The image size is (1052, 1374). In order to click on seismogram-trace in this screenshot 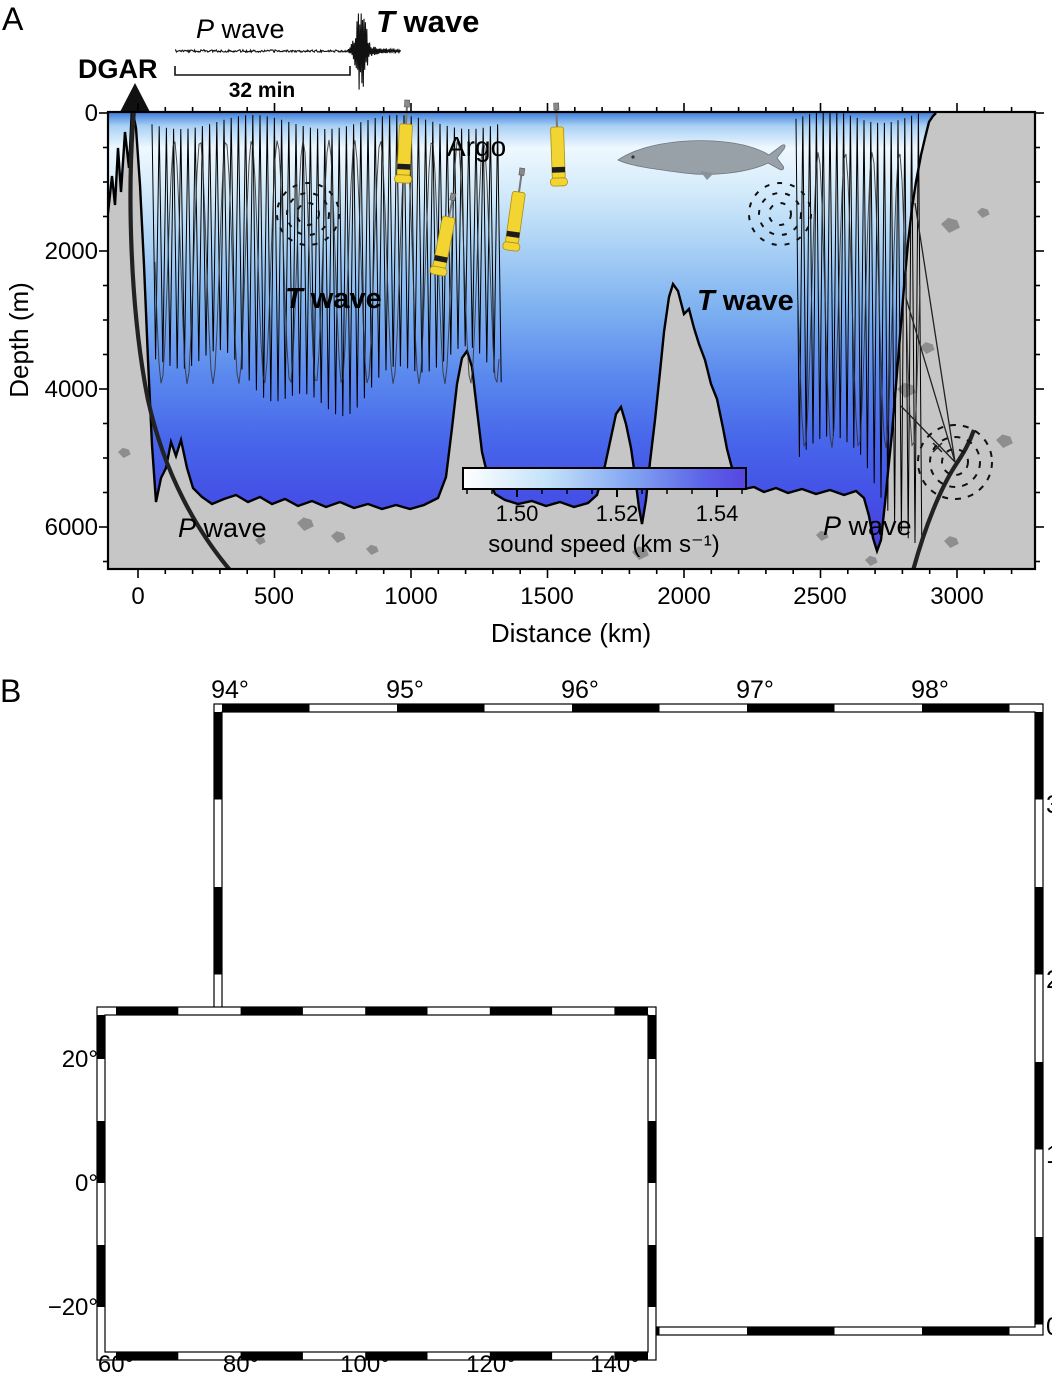, I will do `click(287, 51)`.